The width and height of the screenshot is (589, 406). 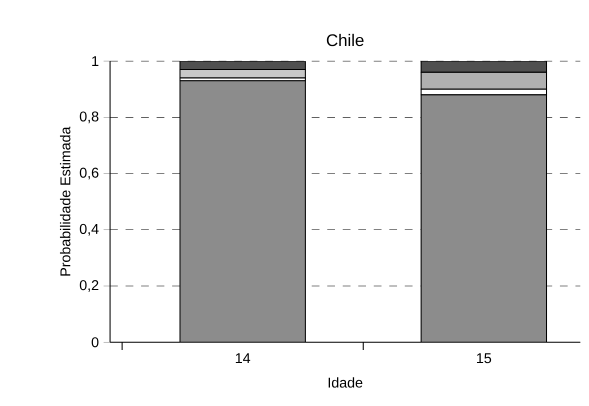 What do you see at coordinates (95, 342) in the screenshot?
I see `y-tick-label: 0` at bounding box center [95, 342].